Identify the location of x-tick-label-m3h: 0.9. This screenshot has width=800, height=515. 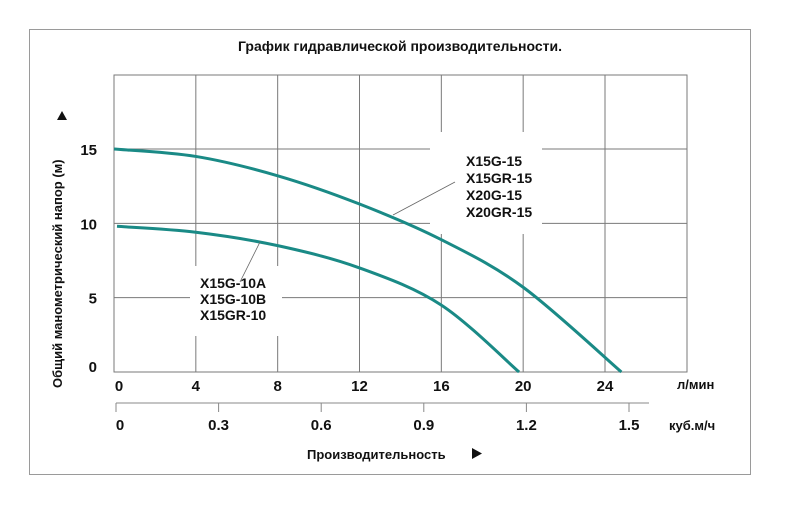
(423, 425).